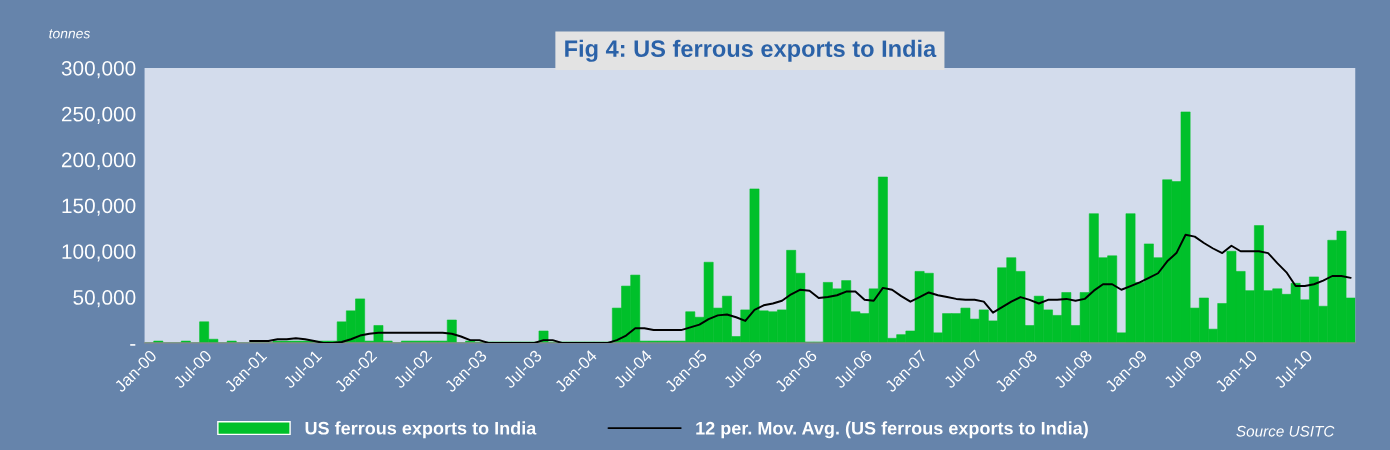  What do you see at coordinates (98, 115) in the screenshot?
I see `y-tick-label: 250,000` at bounding box center [98, 115].